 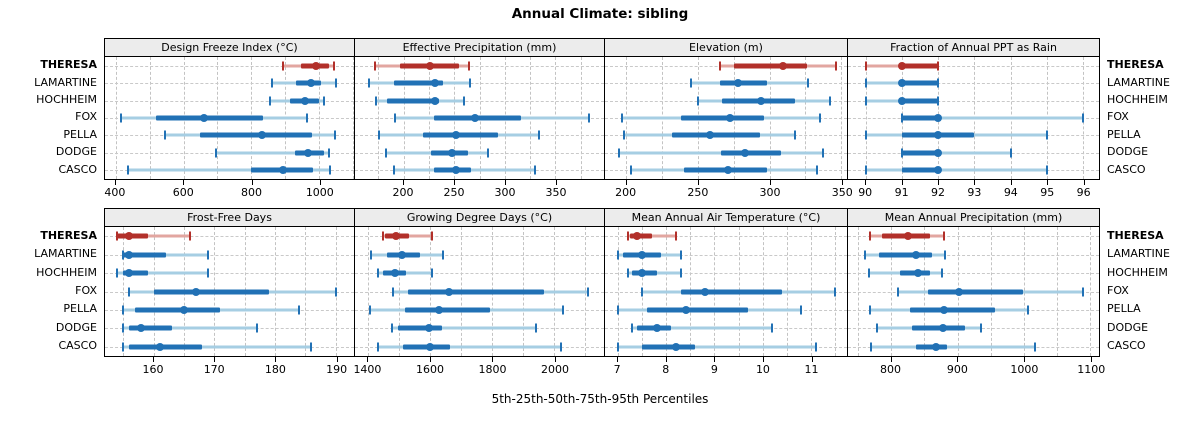 I want to click on row-label: LAMARTINE, so click(x=1138, y=82).